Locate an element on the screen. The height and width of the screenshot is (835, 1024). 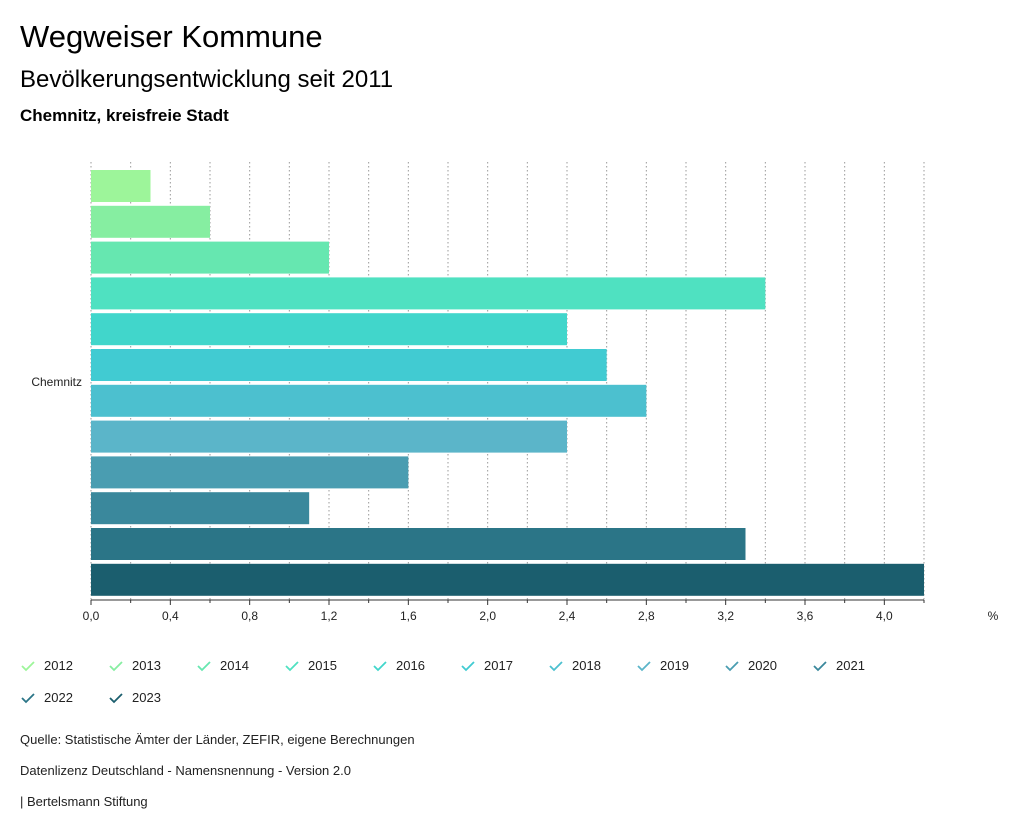
legend-item-2021: 2021 is located at coordinates (838, 665).